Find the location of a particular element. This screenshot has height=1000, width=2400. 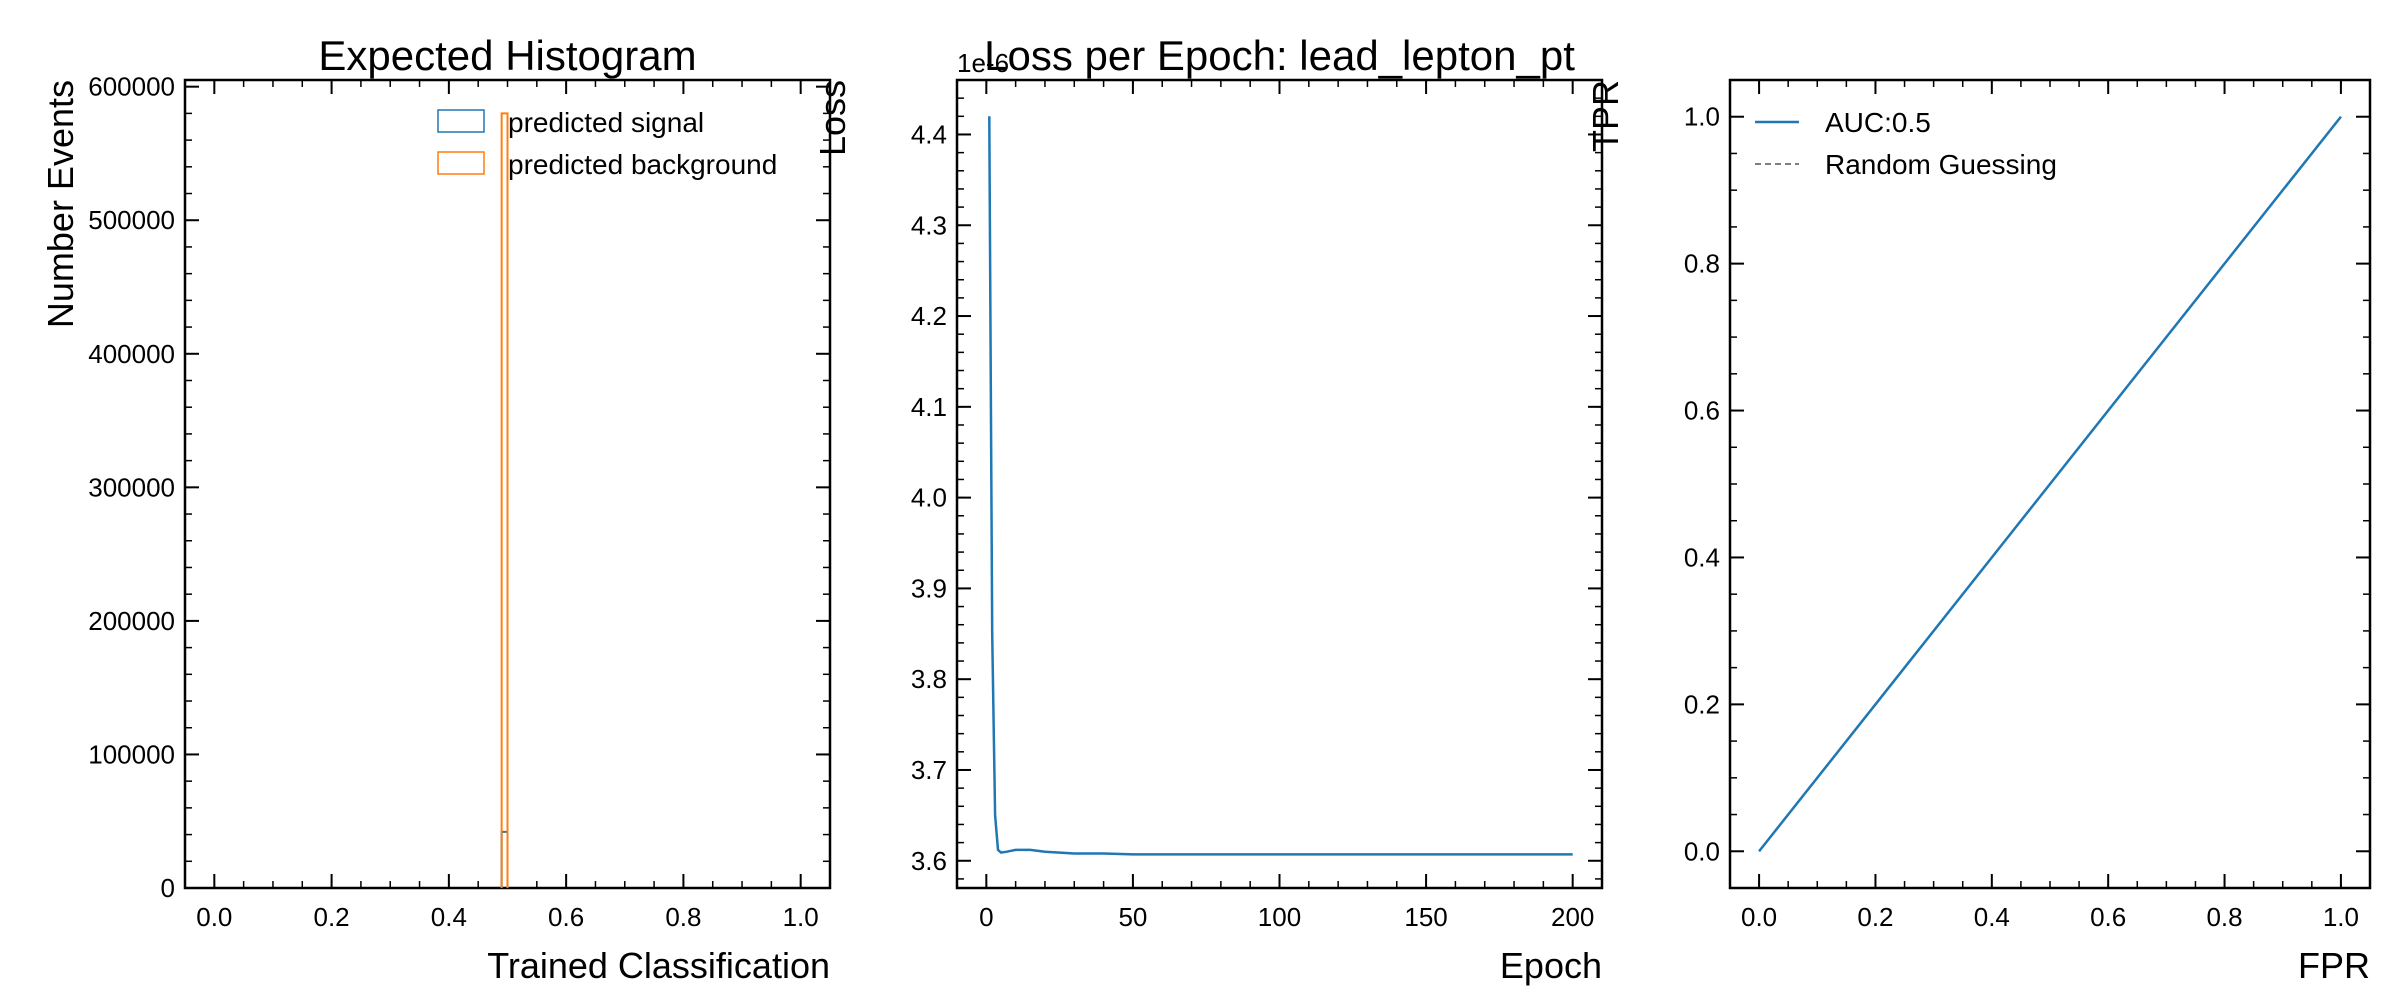

y-axis-label: Number Events is located at coordinates (60, 204).